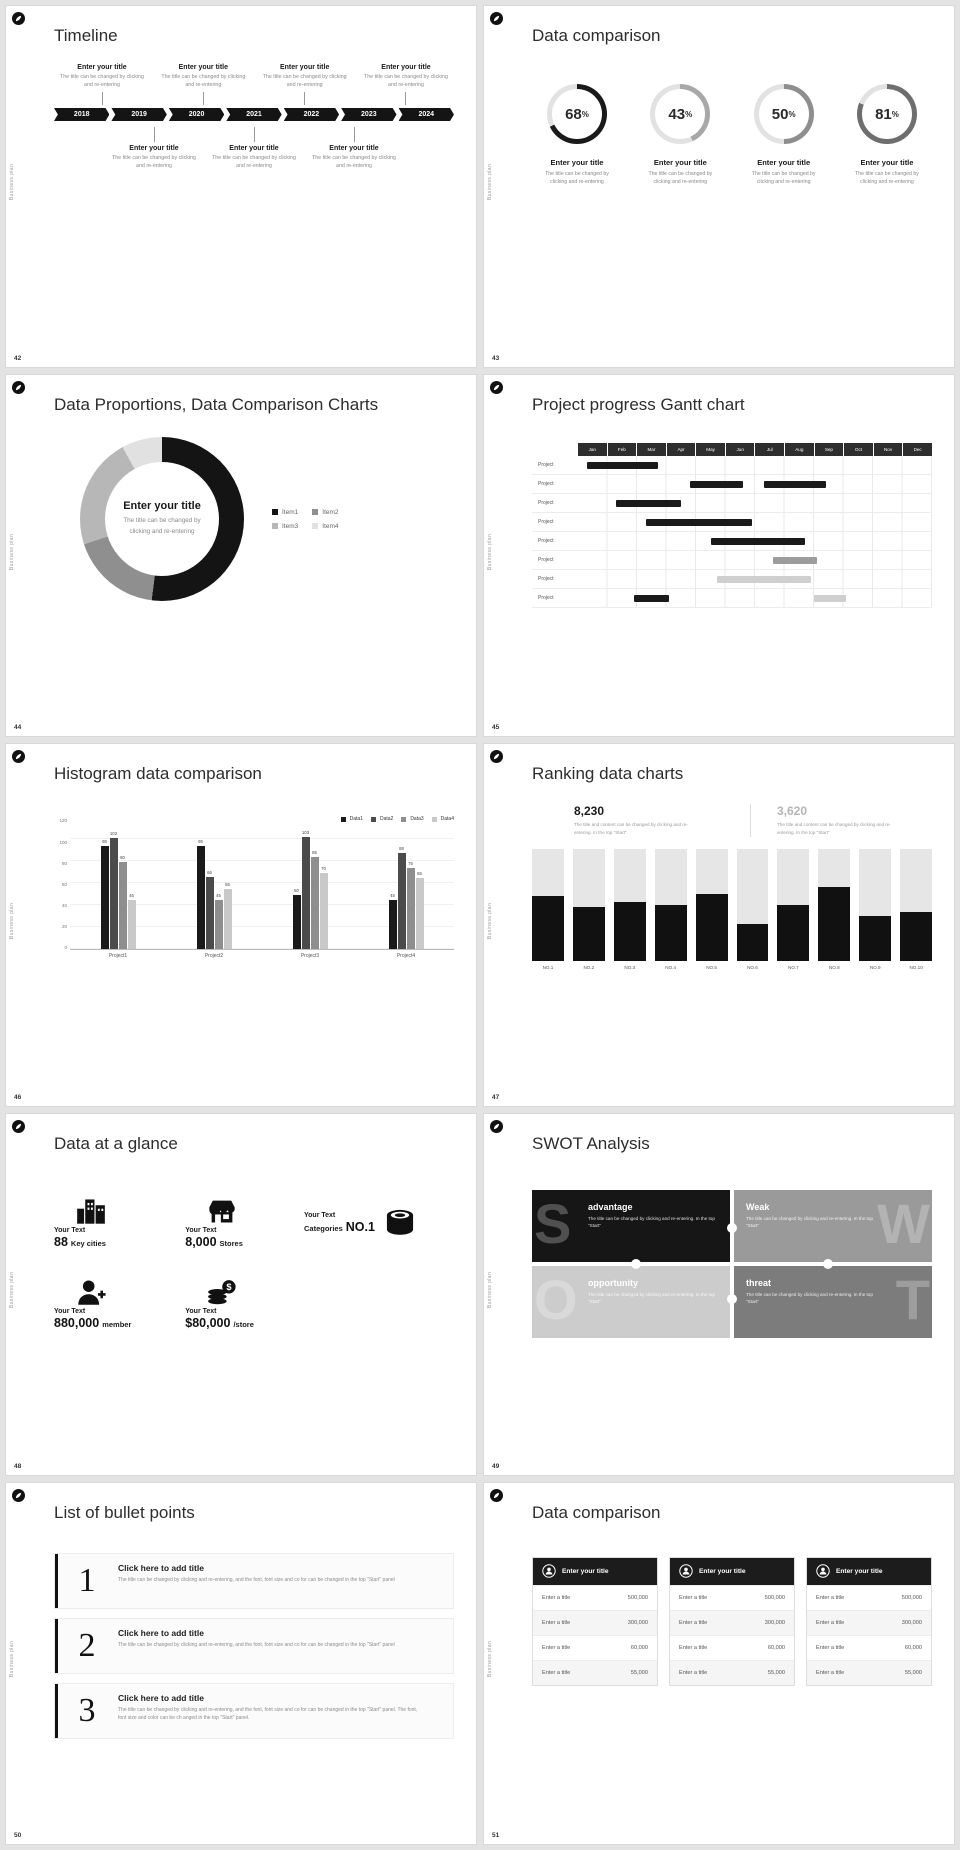 The height and width of the screenshot is (1850, 960). Describe the element at coordinates (243, 1324) in the screenshot. I see `stat-unit: /store` at that location.